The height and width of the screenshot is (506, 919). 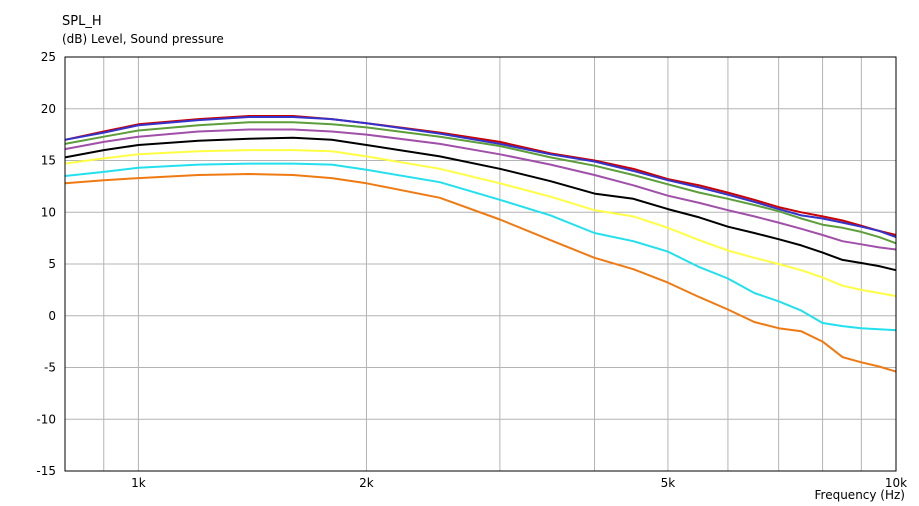 What do you see at coordinates (52, 316) in the screenshot?
I see `y-tick-label: 0` at bounding box center [52, 316].